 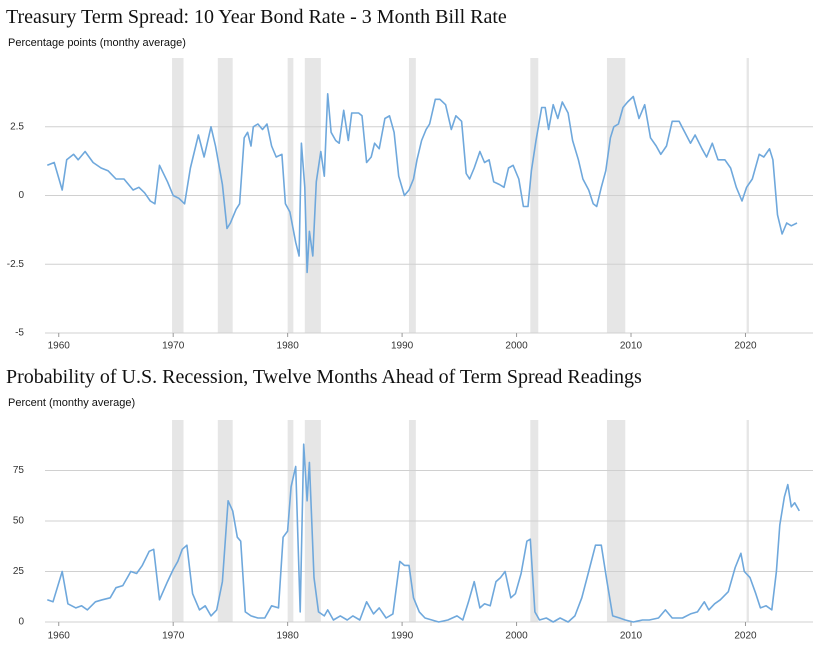 What do you see at coordinates (19, 333) in the screenshot?
I see `y-tick-label: -5` at bounding box center [19, 333].